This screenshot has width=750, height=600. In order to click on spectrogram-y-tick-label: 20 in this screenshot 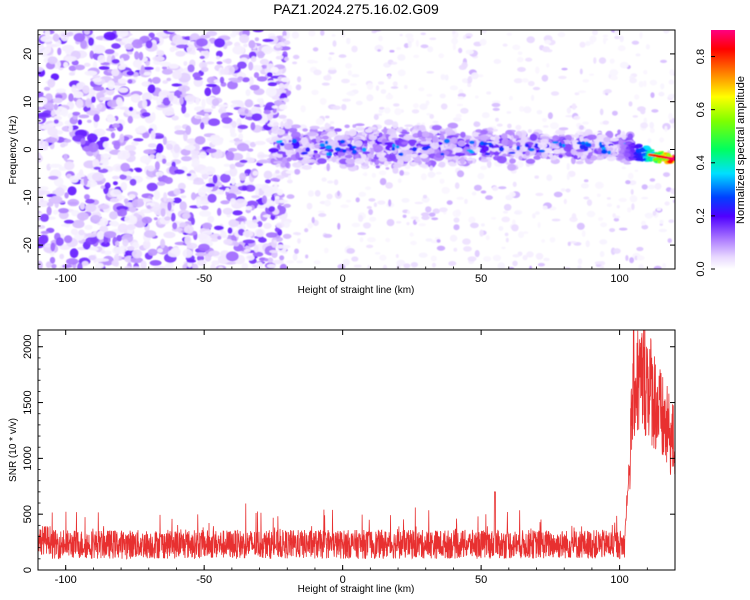, I will do `click(28, 54)`.